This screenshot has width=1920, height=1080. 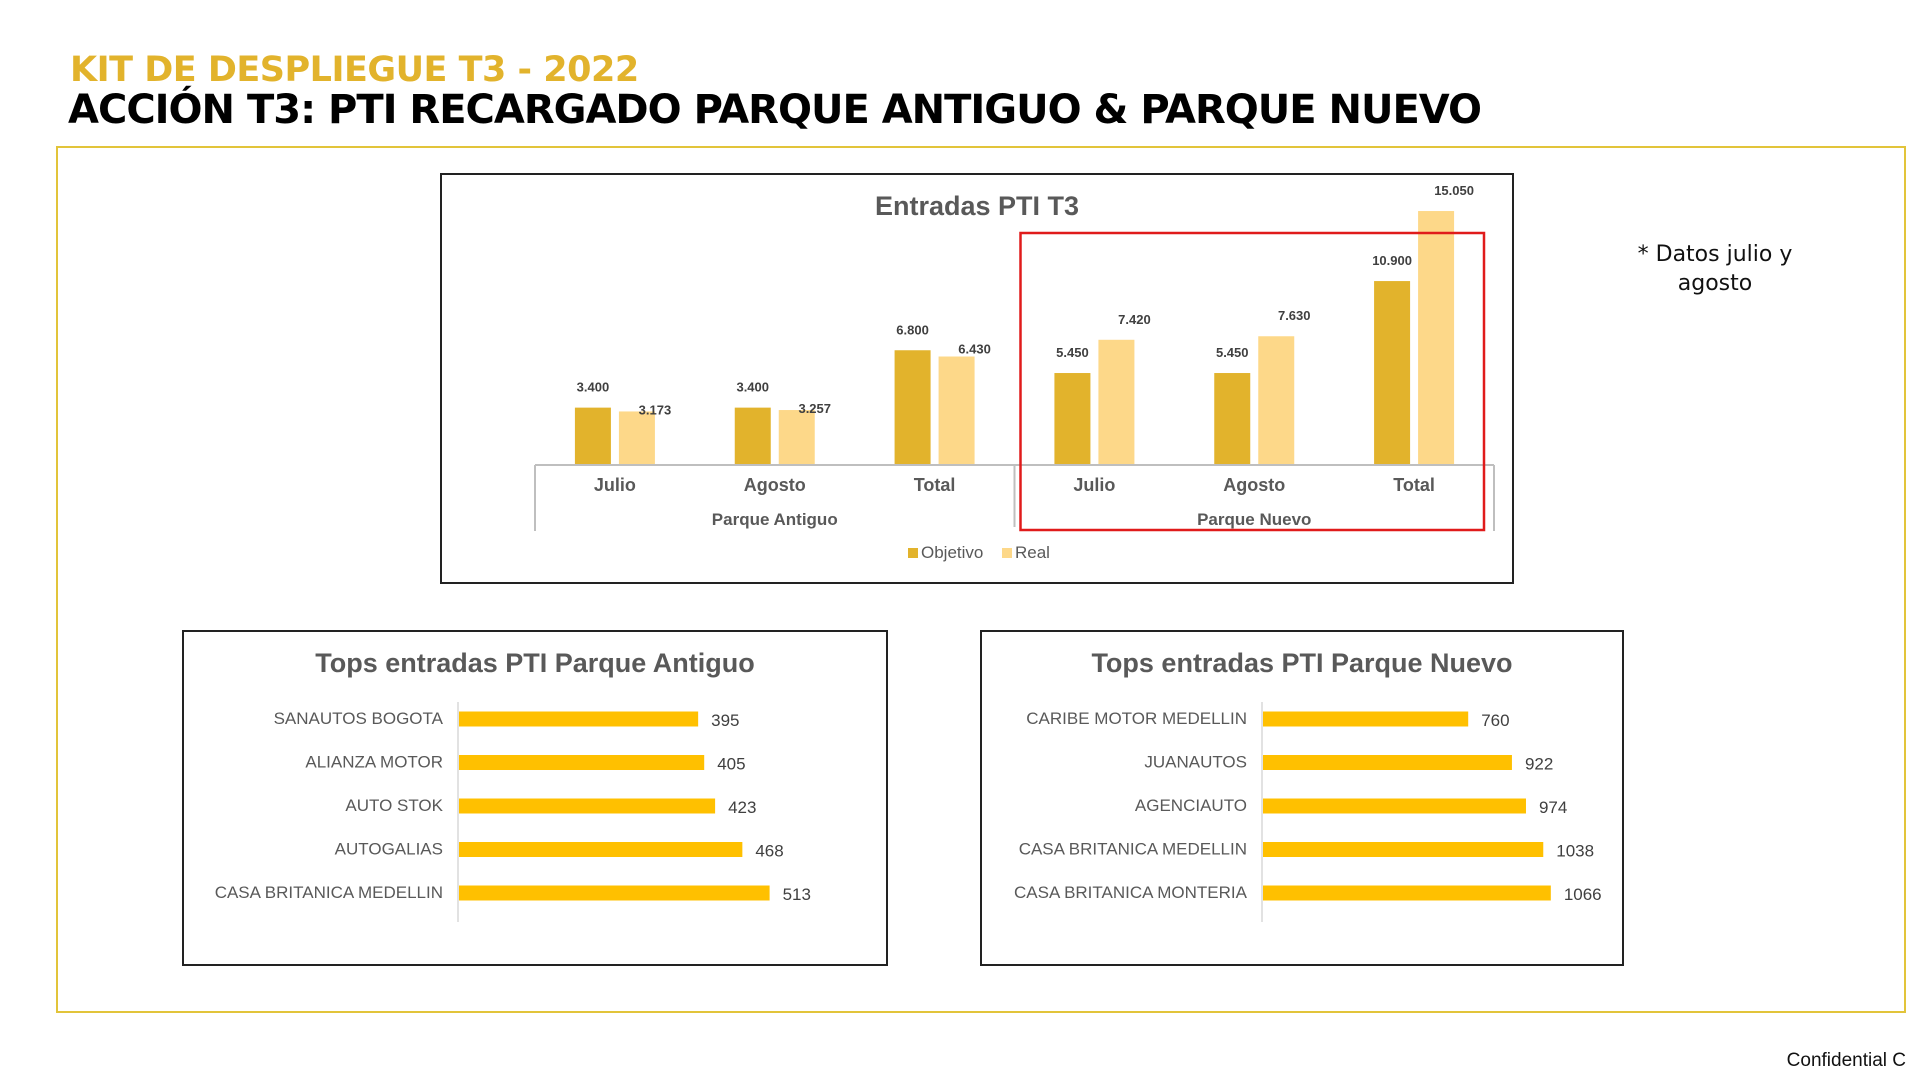 I want to click on category-label-1: CARIBE MOTOR MEDELLIN, so click(x=1136, y=718).